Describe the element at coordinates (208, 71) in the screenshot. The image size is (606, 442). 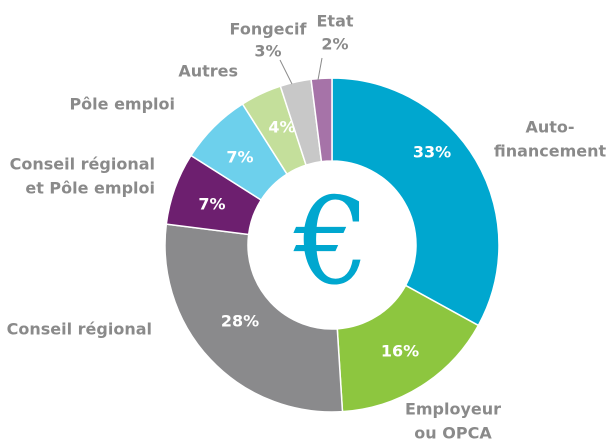
I see `category-label: Autres` at that location.